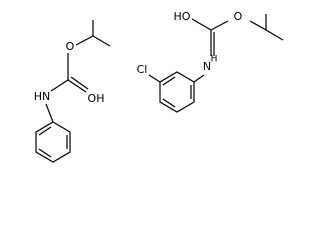  I want to click on atom-label: Cl, so click(142, 69).